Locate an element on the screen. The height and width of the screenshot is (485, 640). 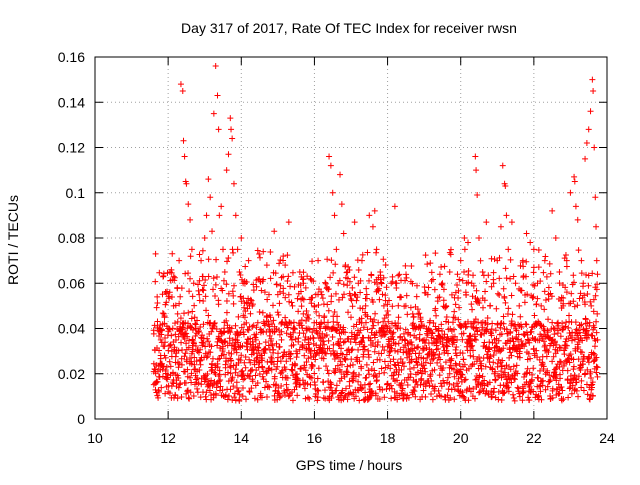
y-tick-label: 0.14 is located at coordinates (71, 102).